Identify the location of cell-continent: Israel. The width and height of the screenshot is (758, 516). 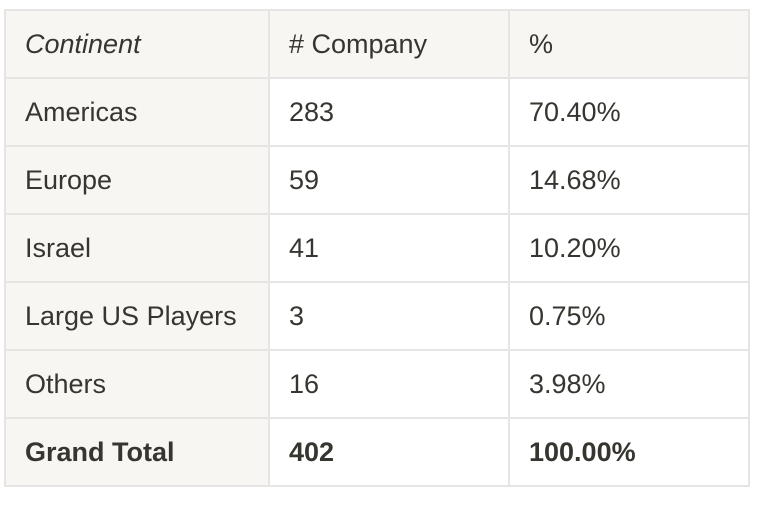
(137, 248).